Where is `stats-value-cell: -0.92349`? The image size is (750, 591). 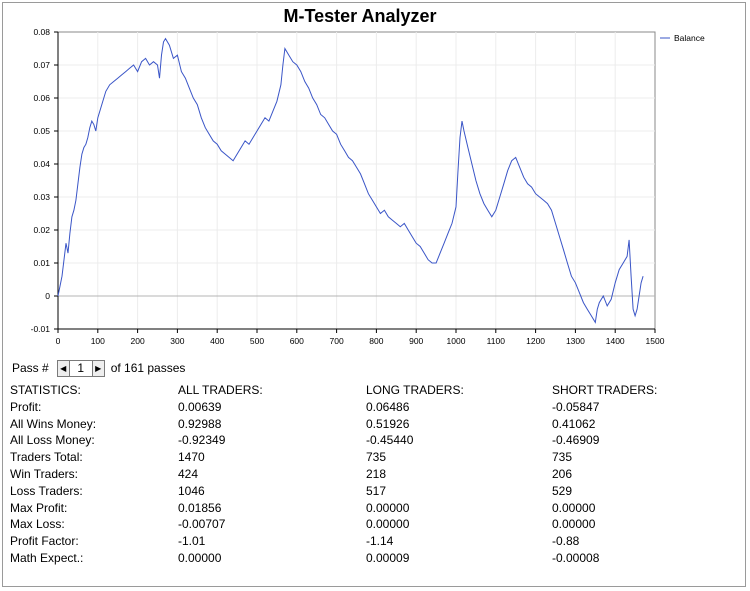
stats-value-cell: -0.92349 is located at coordinates (202, 440).